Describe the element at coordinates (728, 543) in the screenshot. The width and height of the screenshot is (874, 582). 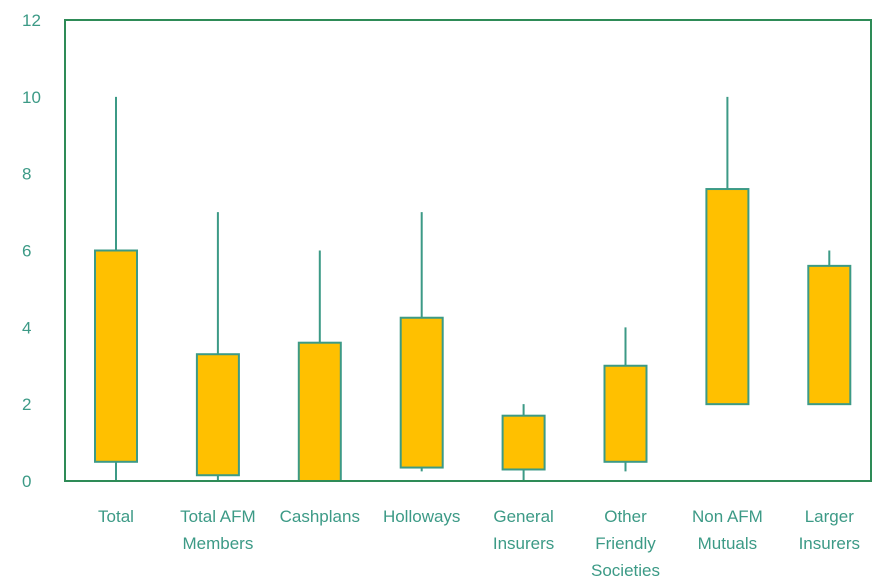
I see `x-tick-label-line: Mutuals` at that location.